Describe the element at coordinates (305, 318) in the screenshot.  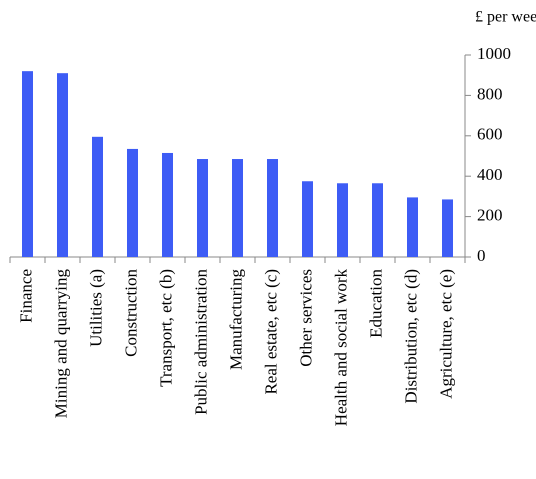
I see `x-tick-label: Other services` at that location.